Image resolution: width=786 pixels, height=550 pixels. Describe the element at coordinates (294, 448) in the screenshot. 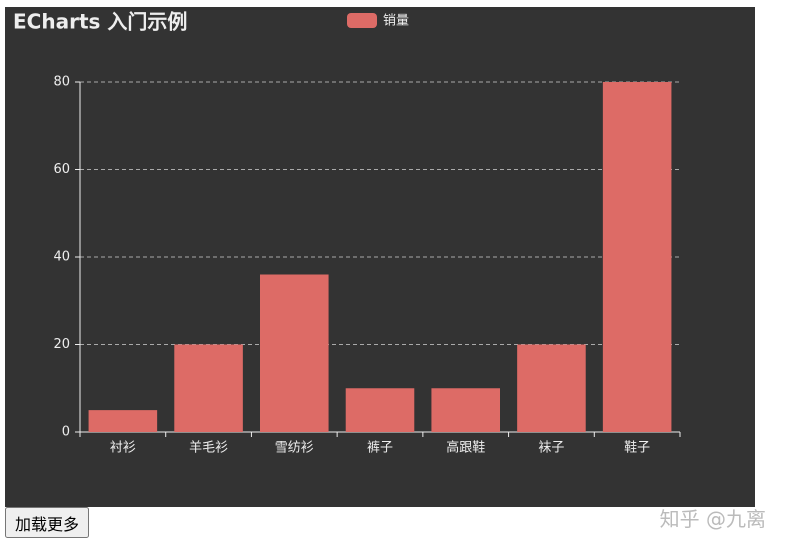

I see `x-tick-label: 雪纺衫` at that location.